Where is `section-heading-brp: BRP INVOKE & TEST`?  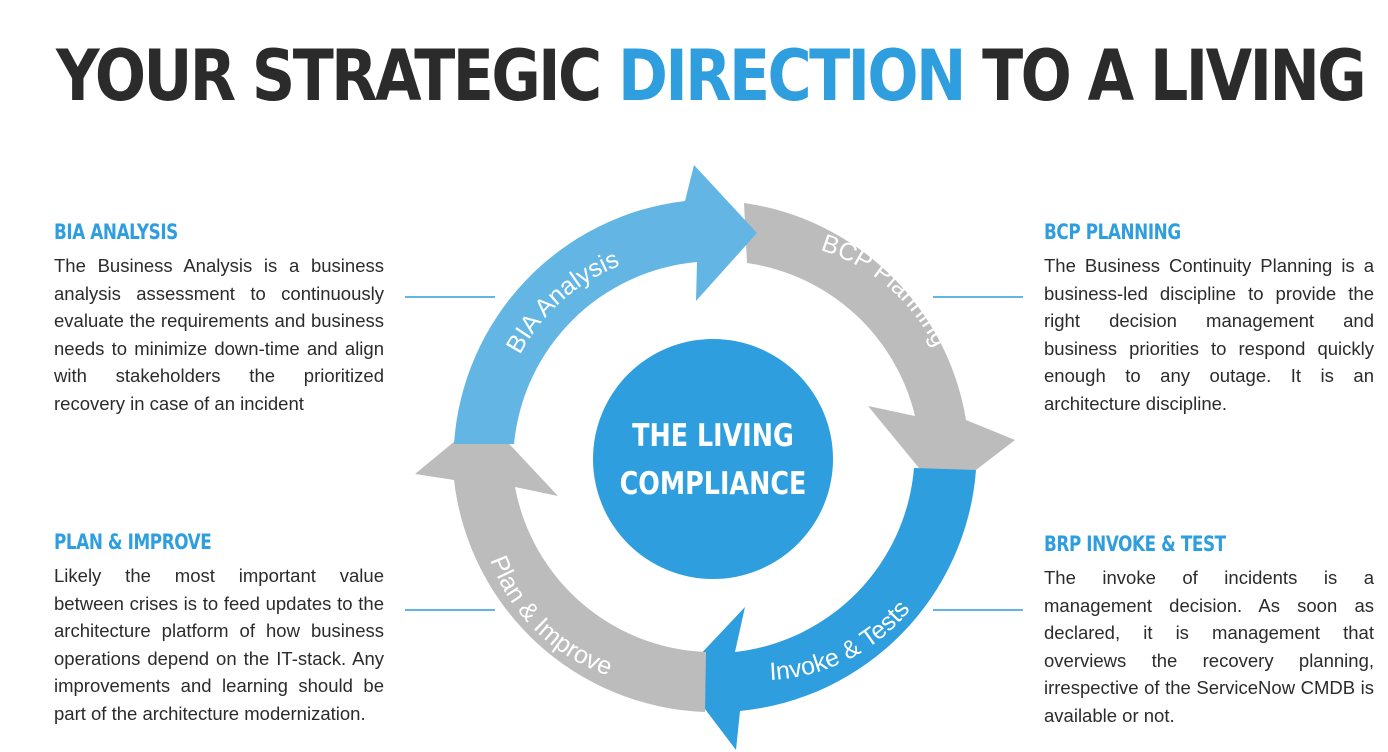 section-heading-brp: BRP INVOKE & TEST is located at coordinates (1135, 544).